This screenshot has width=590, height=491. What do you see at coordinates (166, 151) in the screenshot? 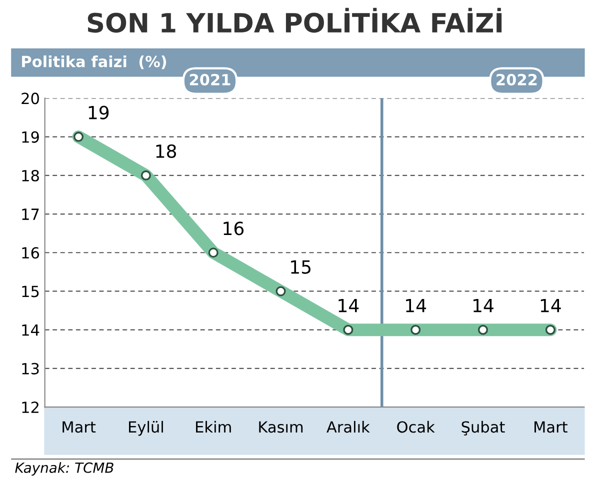
I see `data-label: 18` at bounding box center [166, 151].